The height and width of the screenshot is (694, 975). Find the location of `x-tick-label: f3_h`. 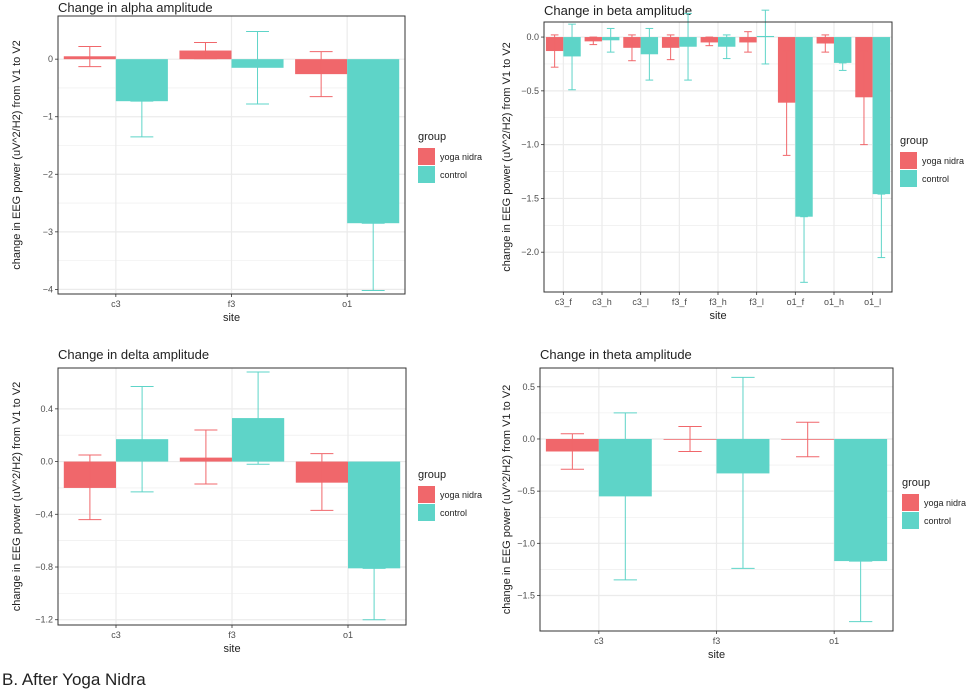

x-tick-label: f3_h is located at coordinates (718, 302).